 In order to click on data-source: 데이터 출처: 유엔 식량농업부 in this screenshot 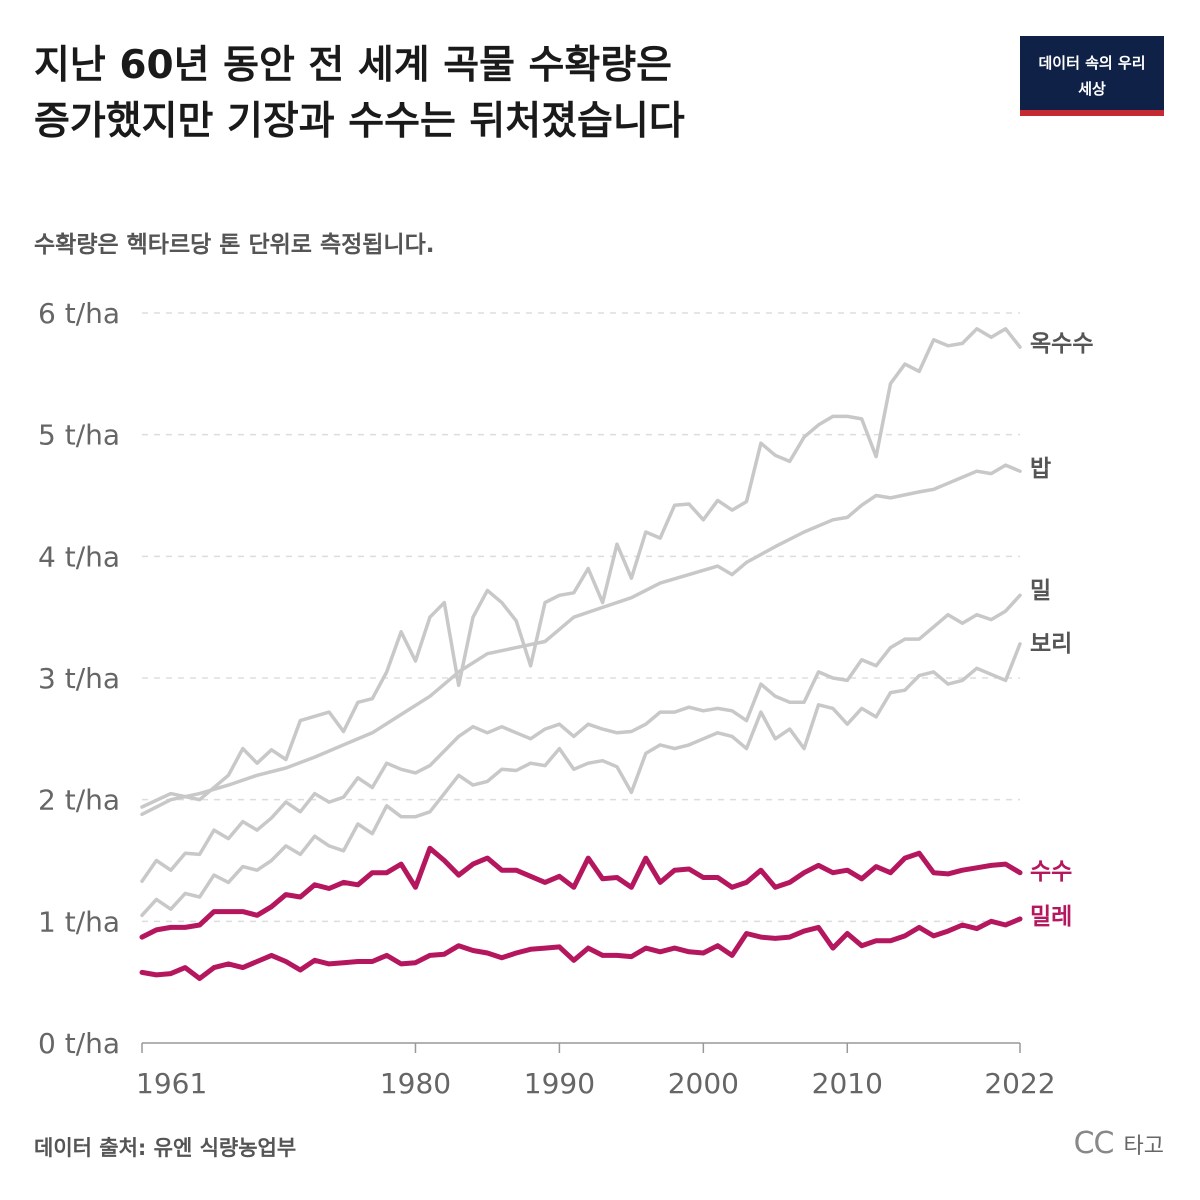, I will do `click(165, 1148)`.